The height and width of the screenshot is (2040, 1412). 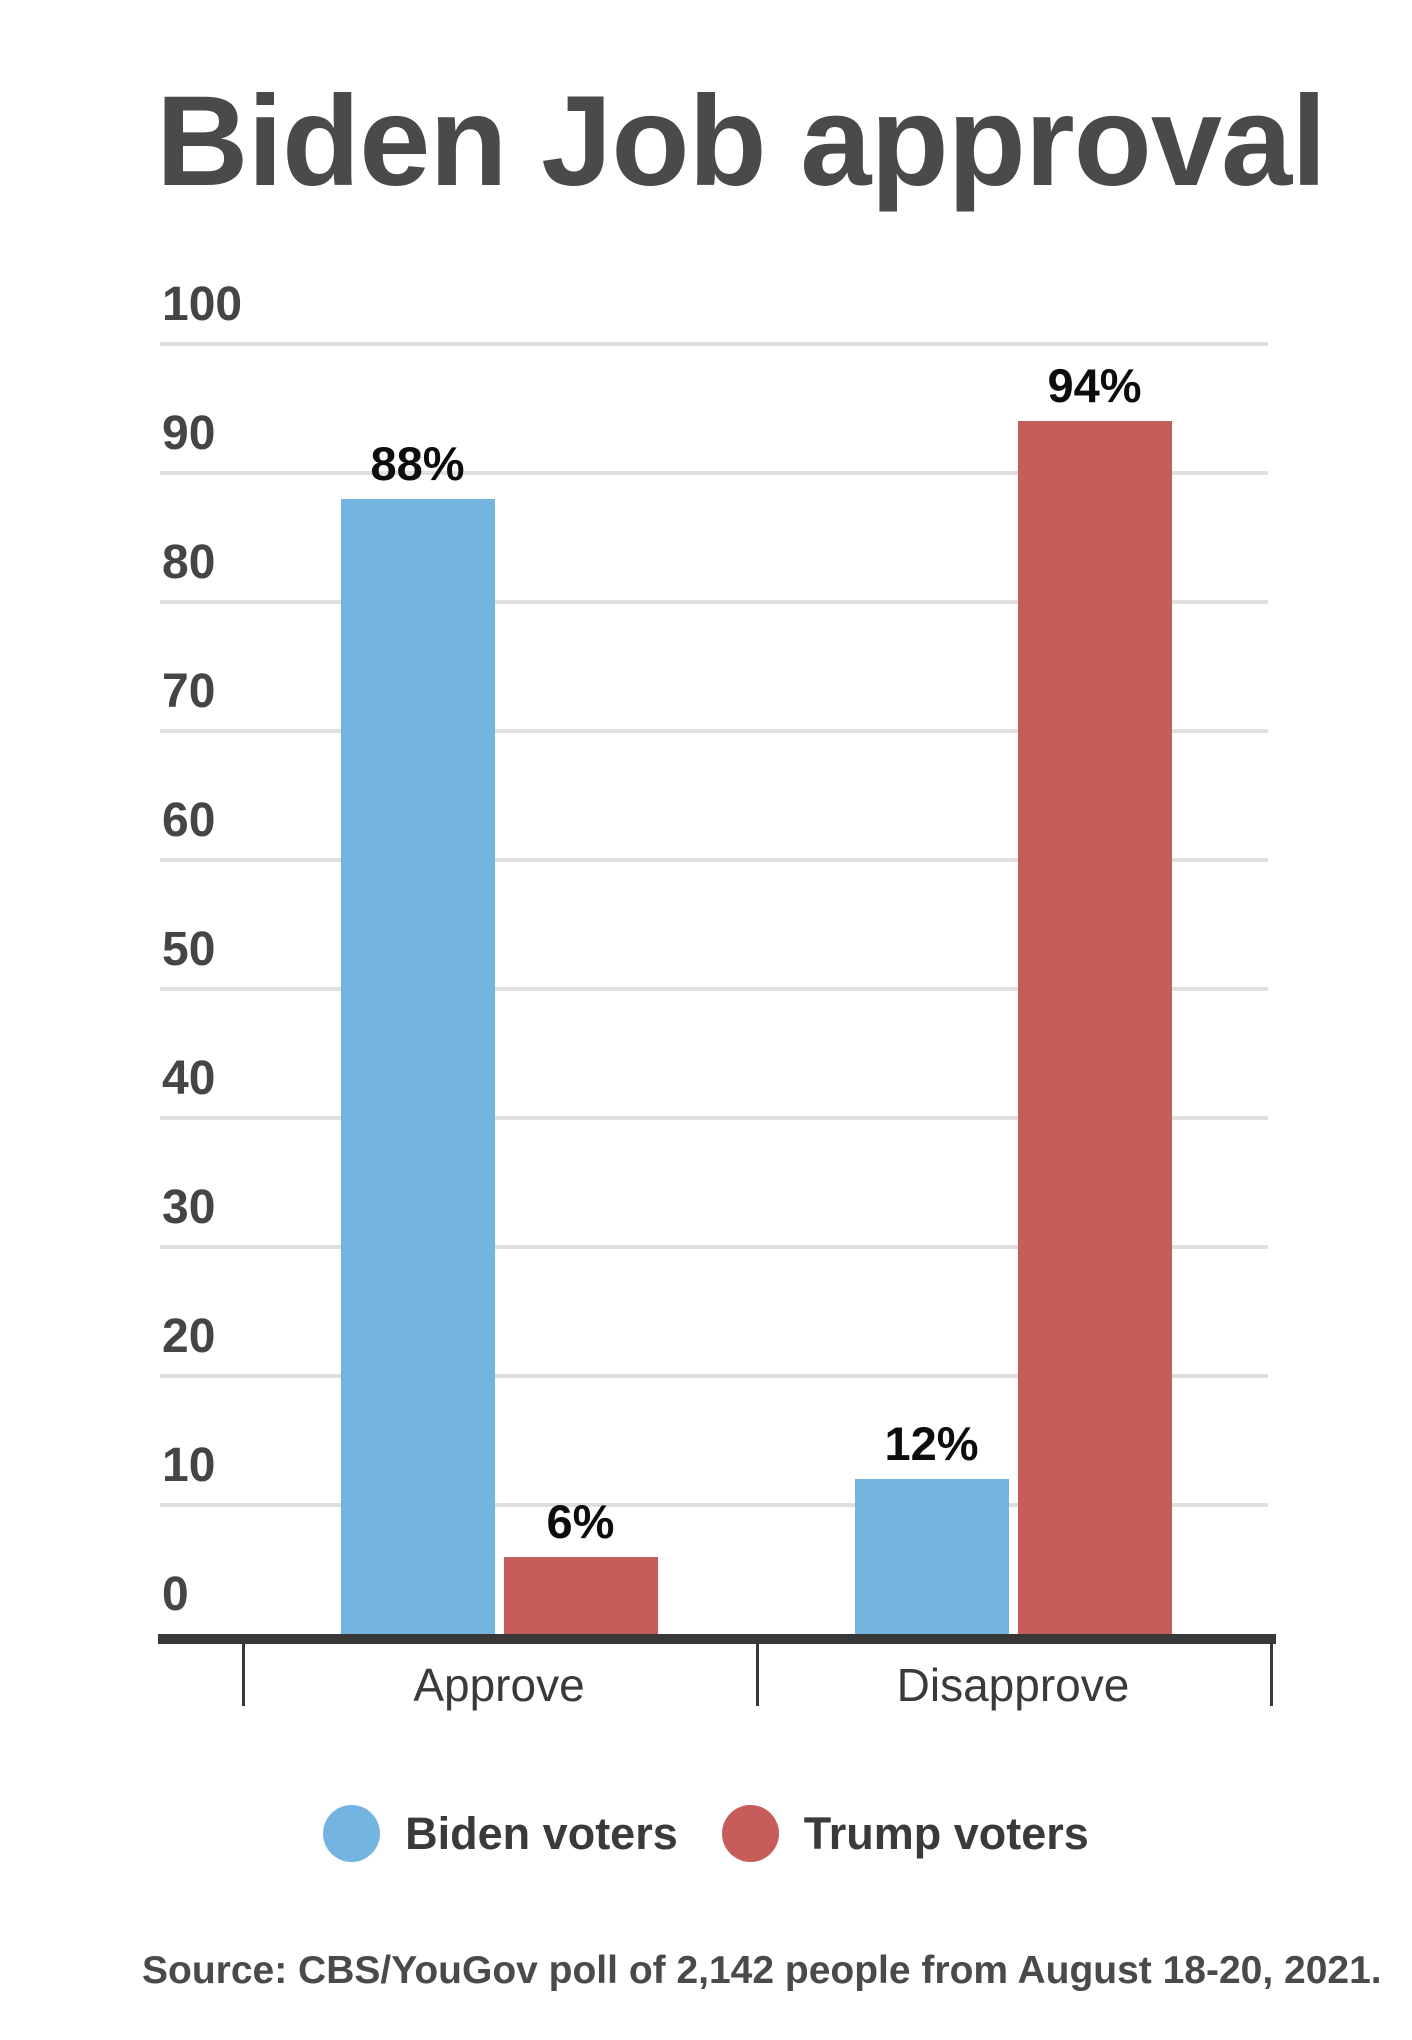 What do you see at coordinates (580, 1595) in the screenshot?
I see `bar-approve-trump-voters` at bounding box center [580, 1595].